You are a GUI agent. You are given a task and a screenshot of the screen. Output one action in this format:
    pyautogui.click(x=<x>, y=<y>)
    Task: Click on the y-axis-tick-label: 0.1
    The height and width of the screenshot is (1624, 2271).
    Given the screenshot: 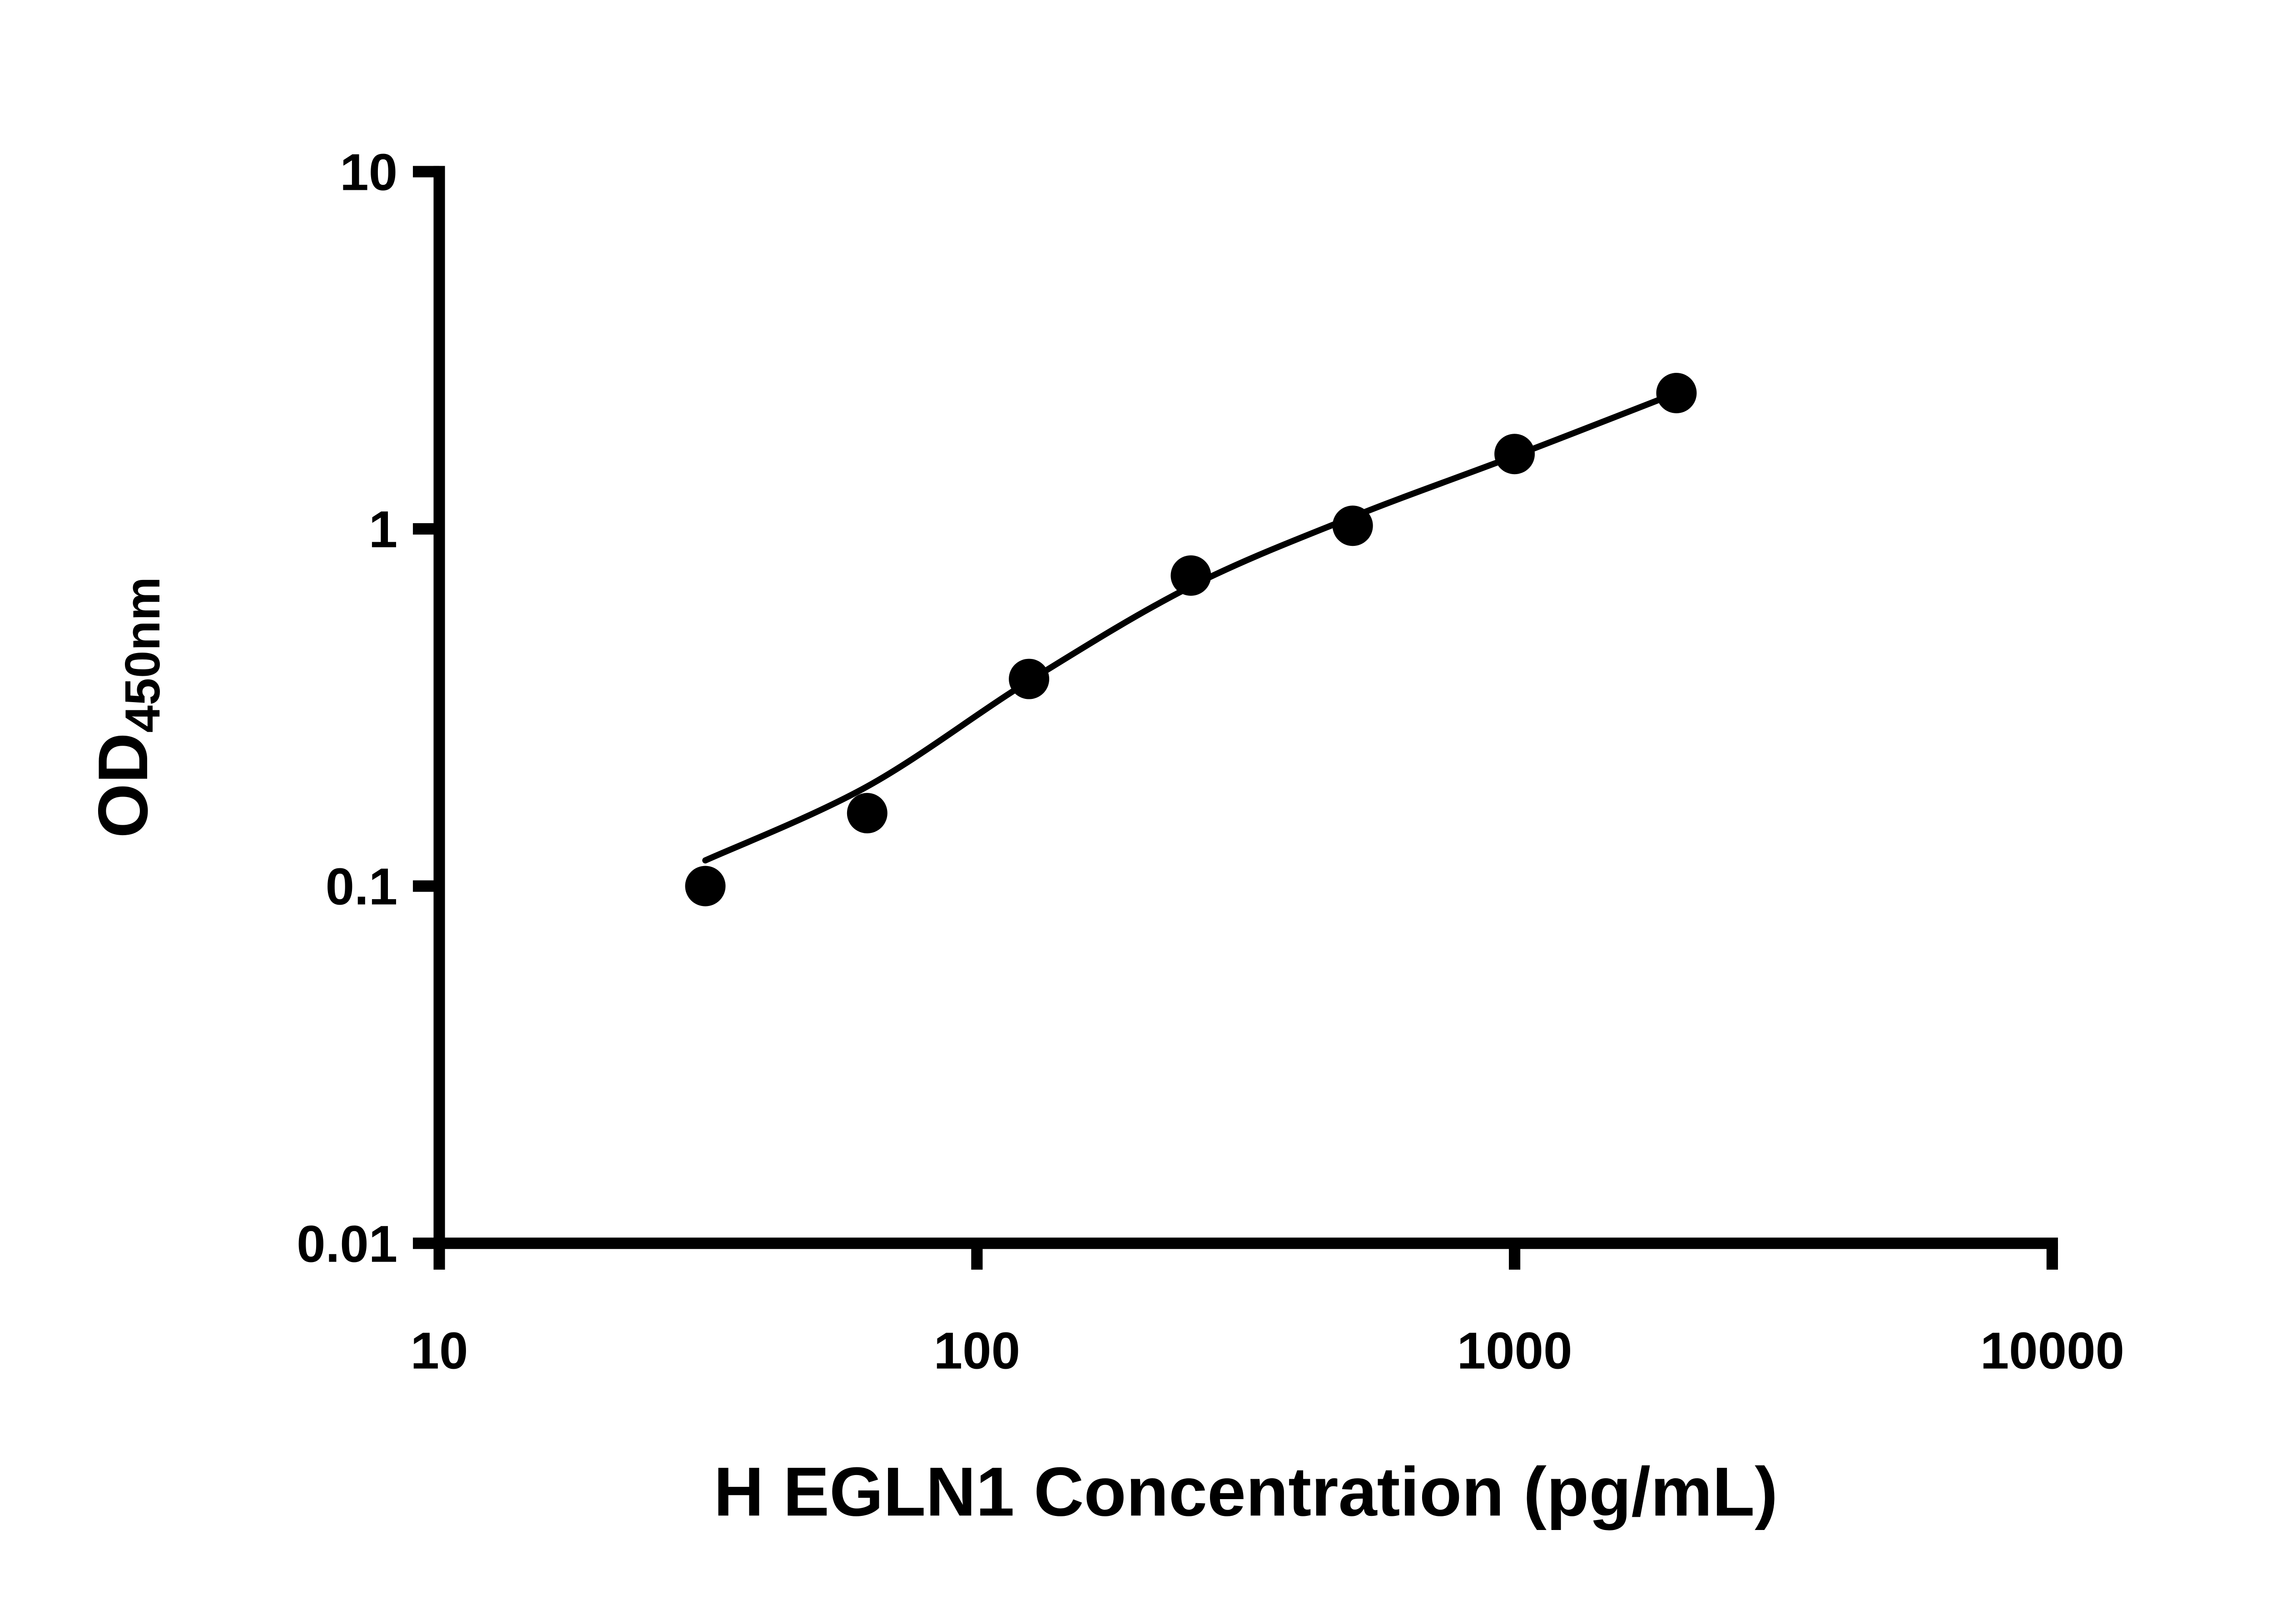 What is the action you would take?
    pyautogui.click(x=362, y=887)
    